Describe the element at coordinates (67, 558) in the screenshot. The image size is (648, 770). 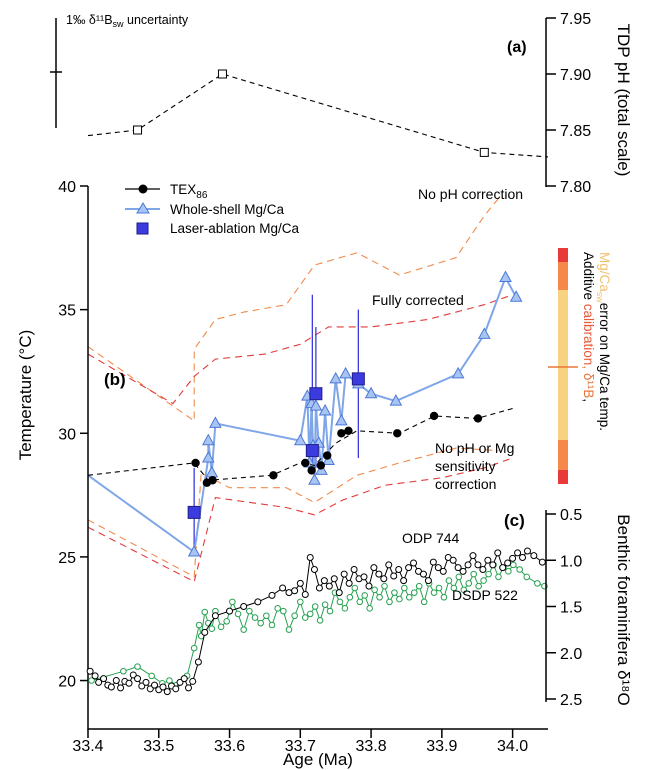
I see `temp-tick-label: 25` at that location.